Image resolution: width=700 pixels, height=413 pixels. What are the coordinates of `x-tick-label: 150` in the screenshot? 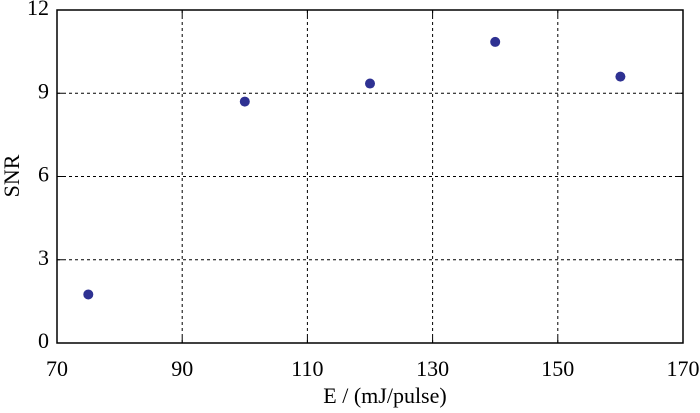 It's located at (557, 368).